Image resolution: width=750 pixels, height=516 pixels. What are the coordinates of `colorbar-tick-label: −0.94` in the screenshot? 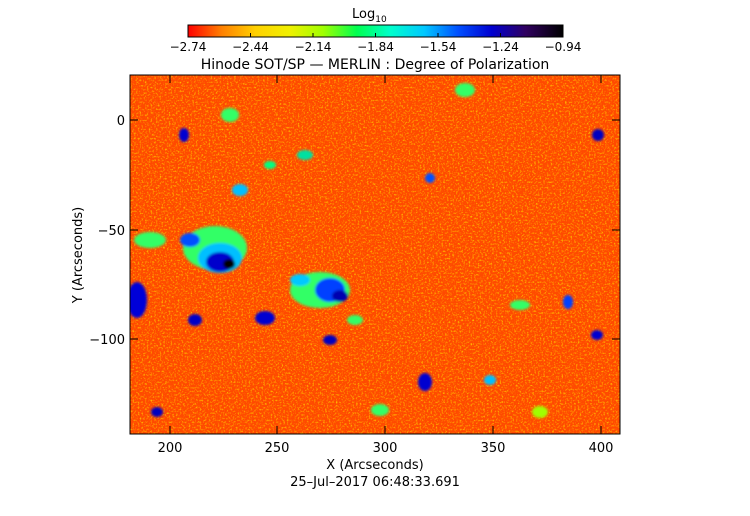 It's located at (563, 47).